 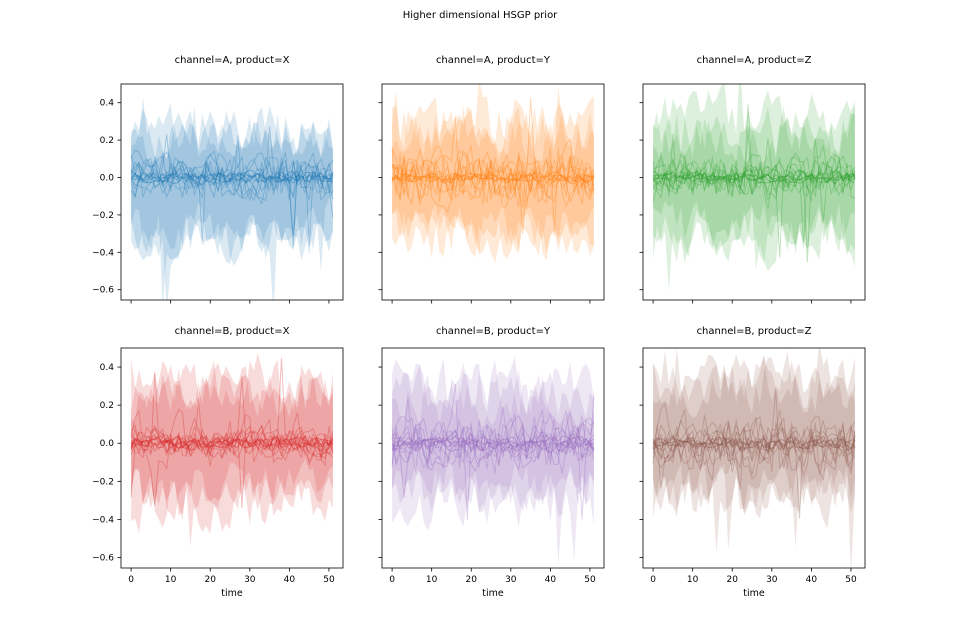 I want to click on plot-channel-a-product-x: 0.4 0.2 0.0 −0.2 −0.4 −0.6, so click(x=218, y=193).